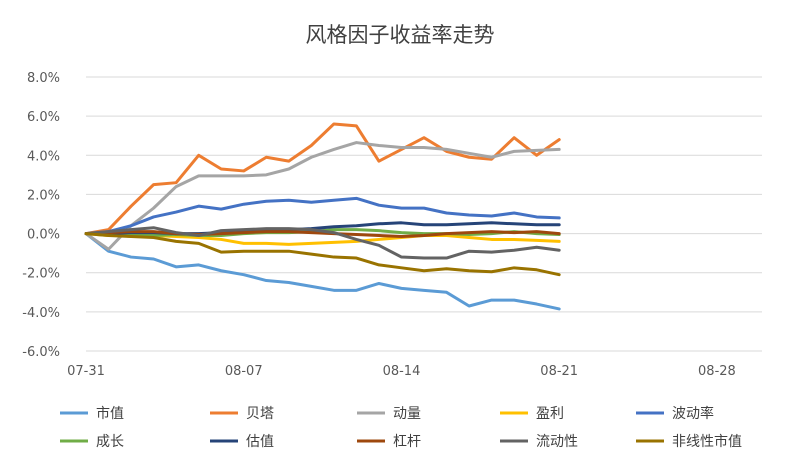  I want to click on series-line-非线性市值, so click(322, 254).